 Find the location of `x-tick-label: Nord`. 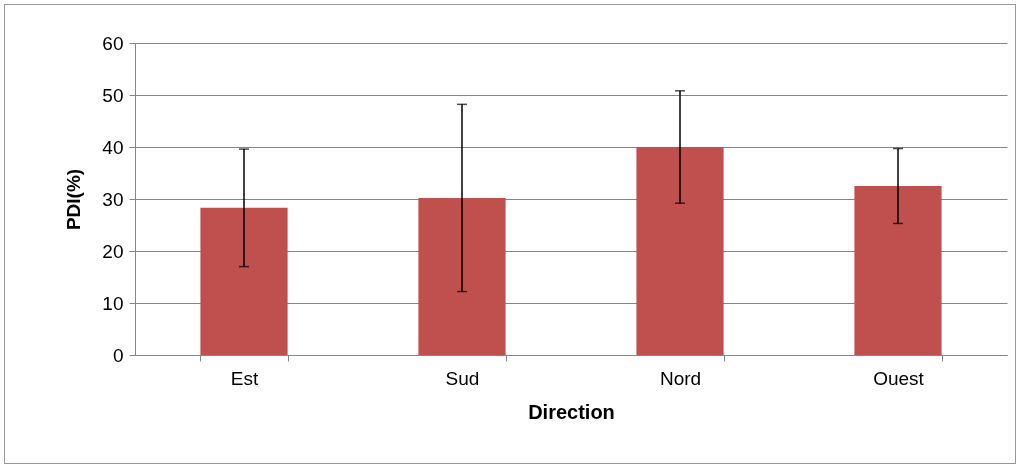

x-tick-label: Nord is located at coordinates (680, 378).